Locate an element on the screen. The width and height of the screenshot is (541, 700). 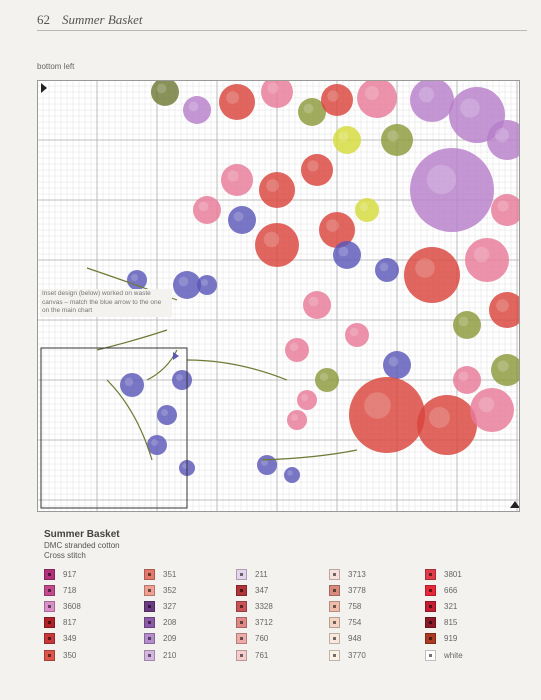
chart-section-label: bottom left is located at coordinates (56, 66).